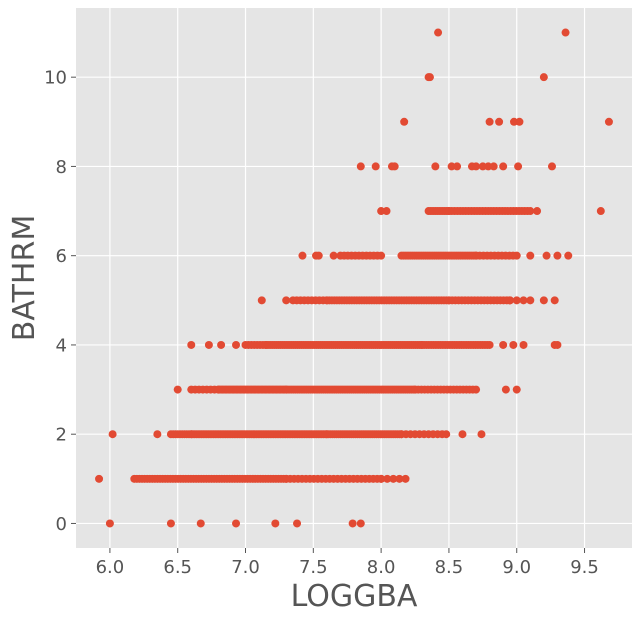  I want to click on y-axis-title: BATHRM, so click(24, 278).